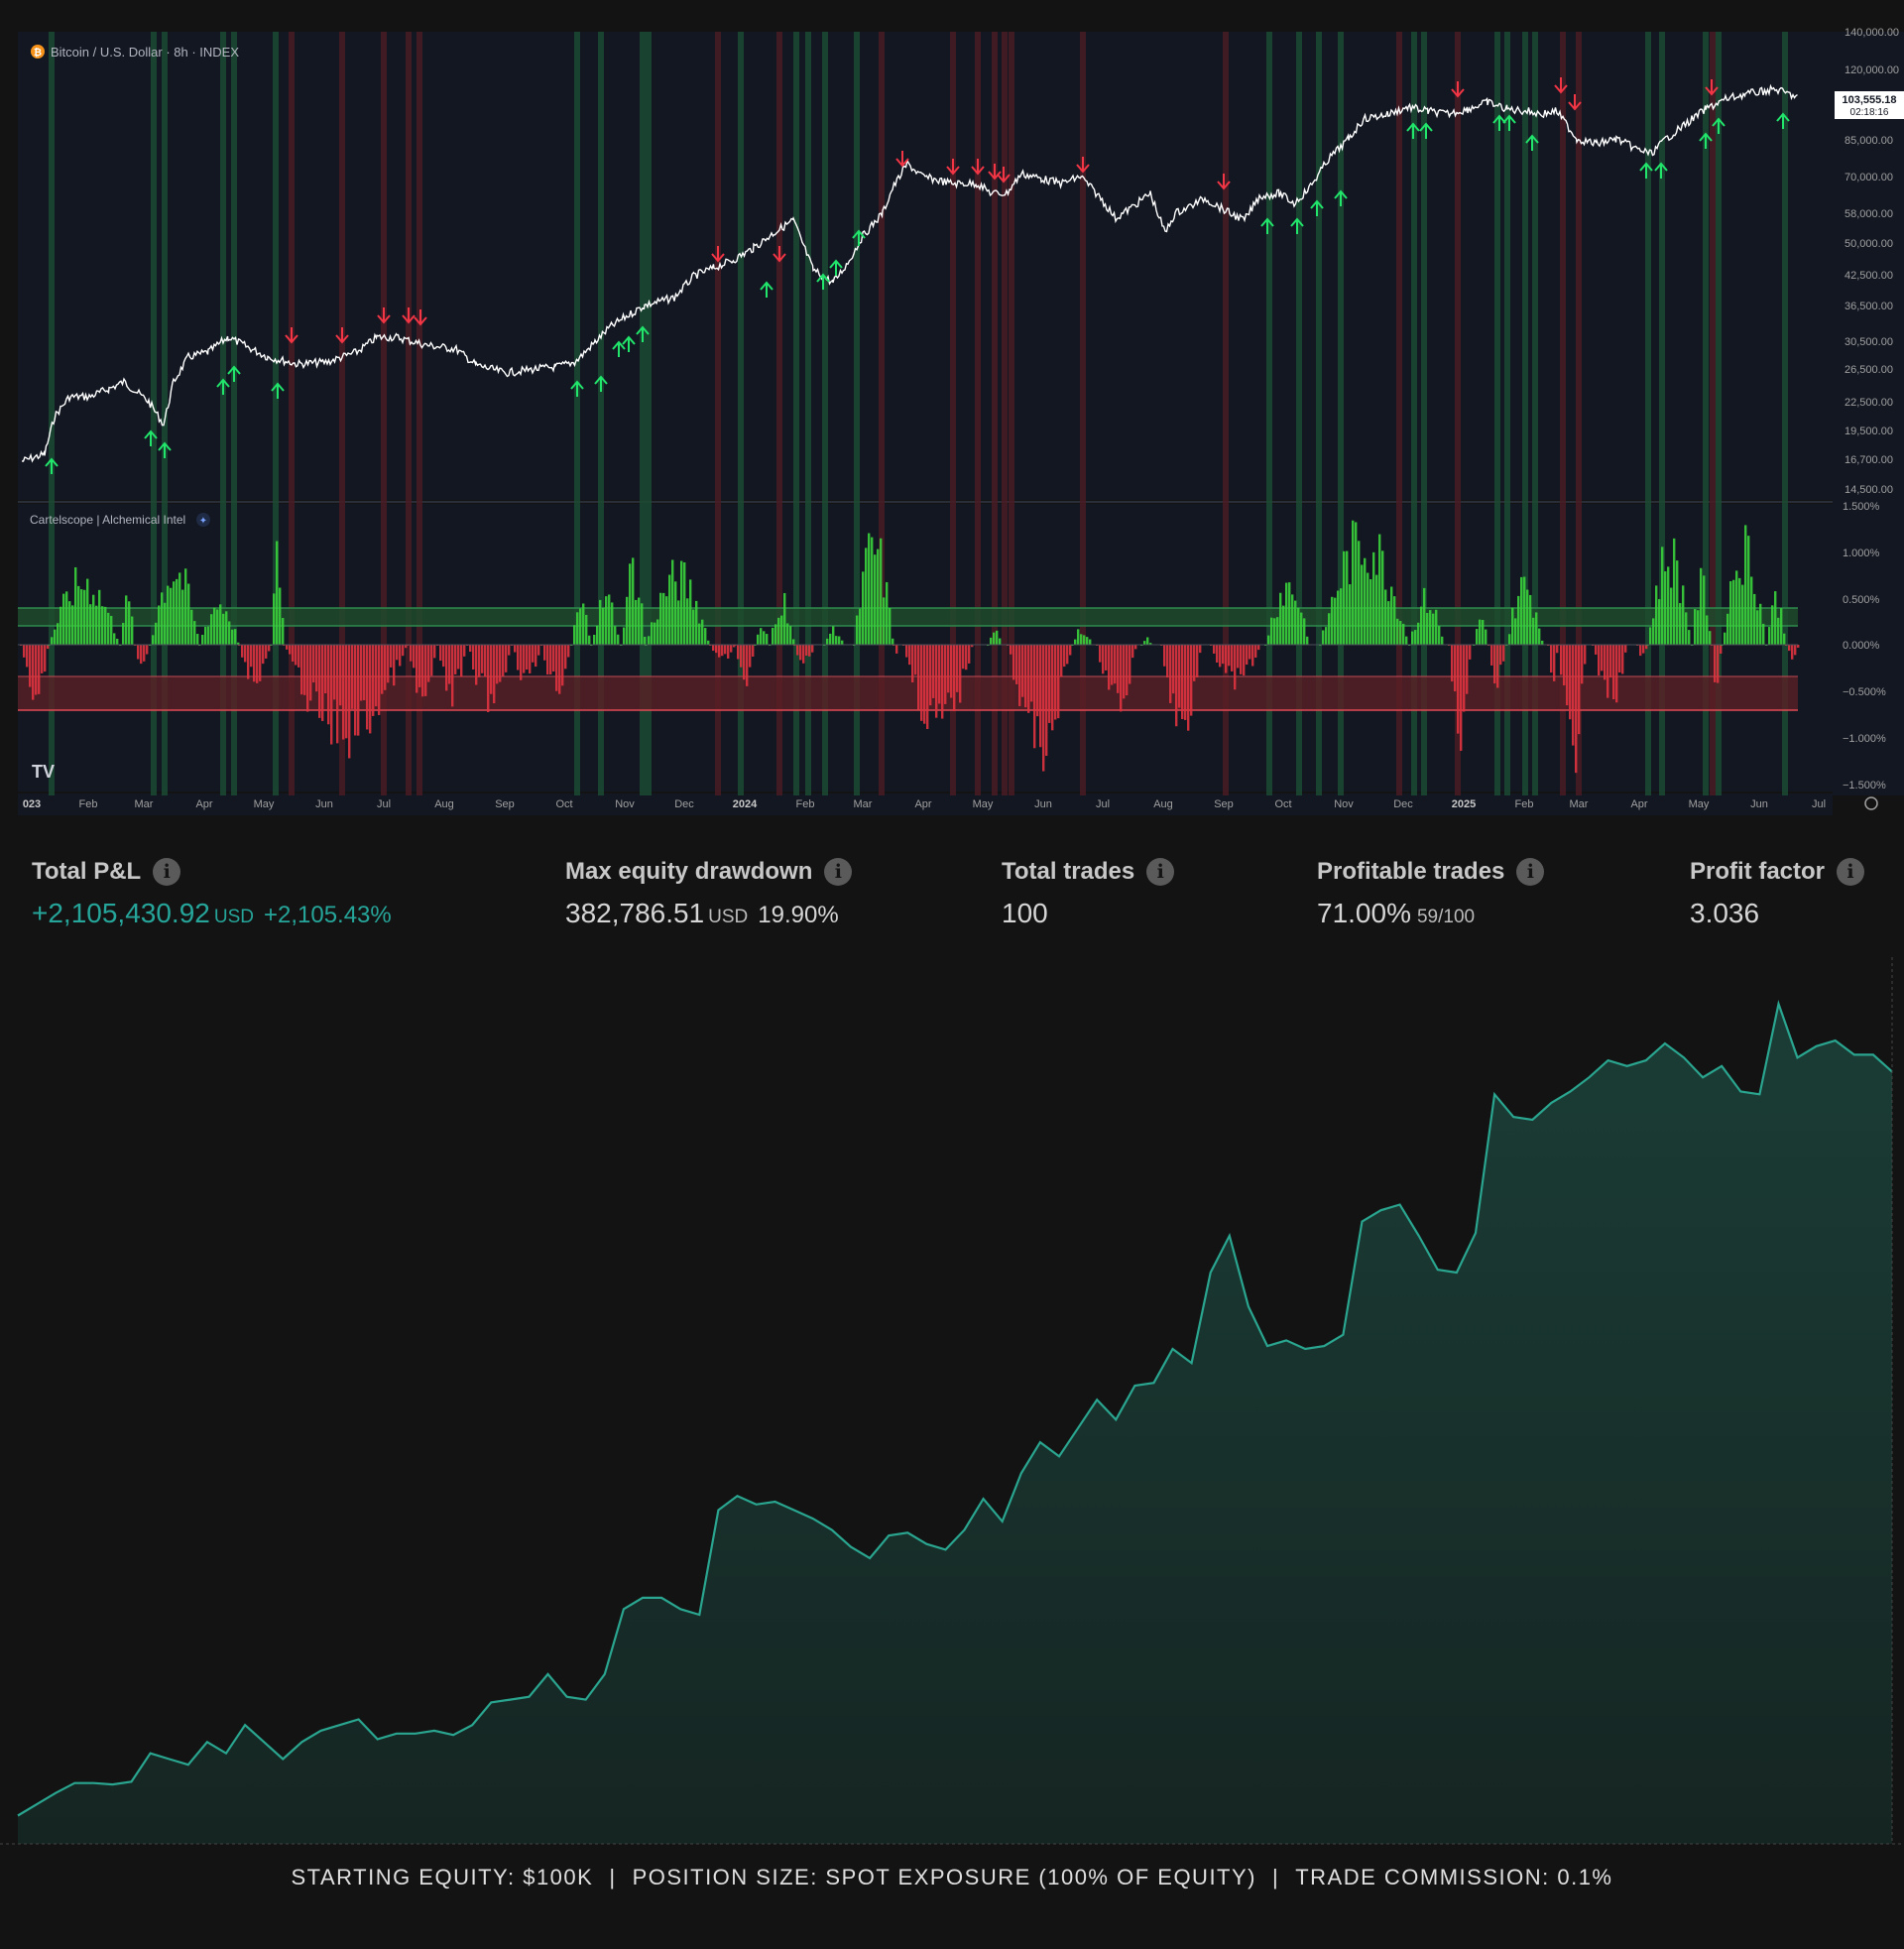 The image size is (1904, 1949). I want to click on indicator-settings-icon, so click(203, 520).